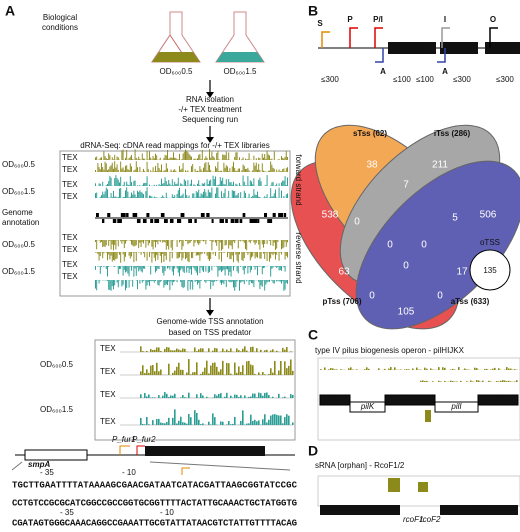 This screenshot has height=532, width=520. I want to click on tss-arrow, so click(140, 450).